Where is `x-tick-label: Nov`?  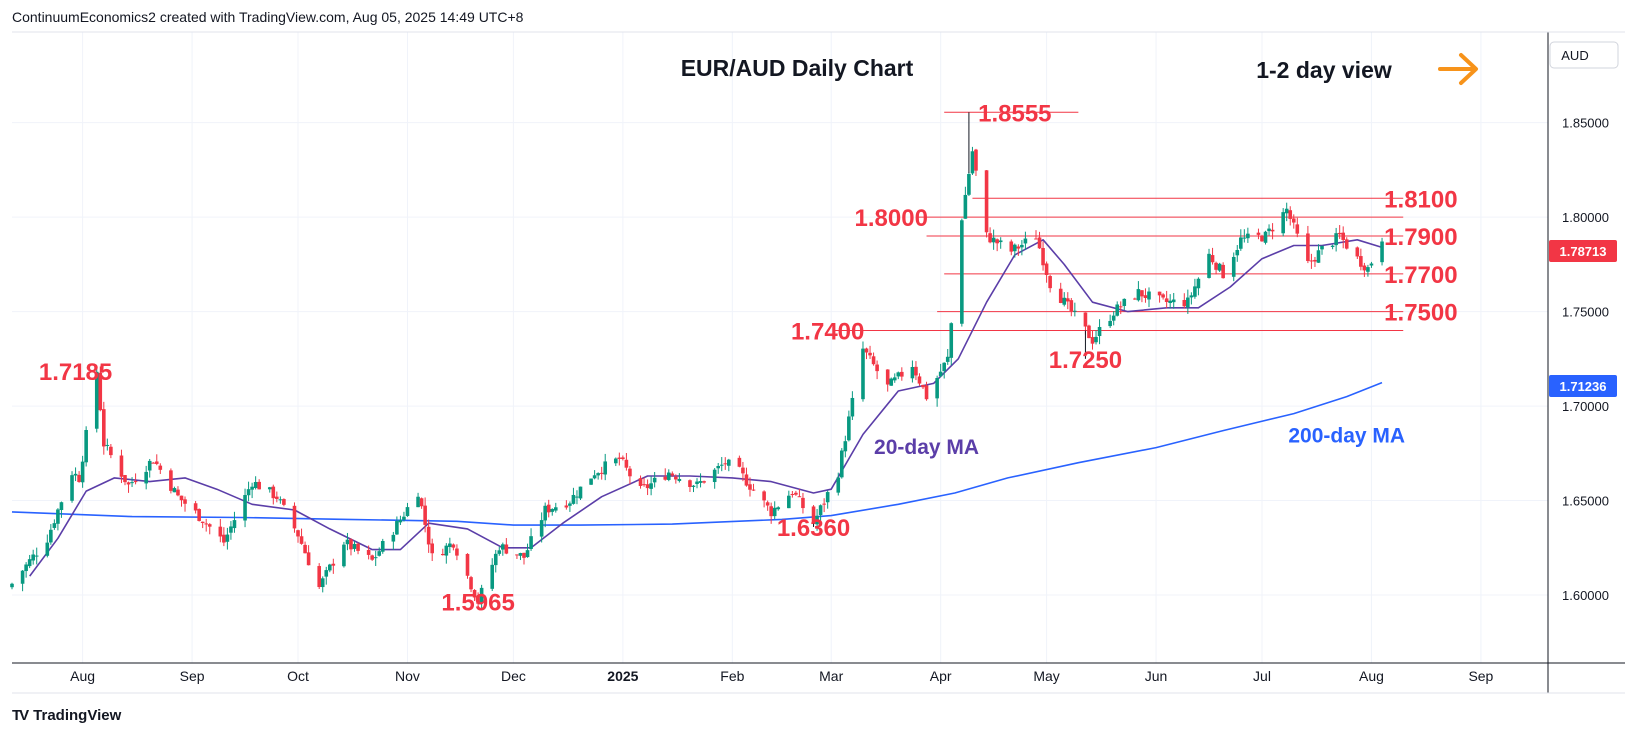 x-tick-label: Nov is located at coordinates (407, 676).